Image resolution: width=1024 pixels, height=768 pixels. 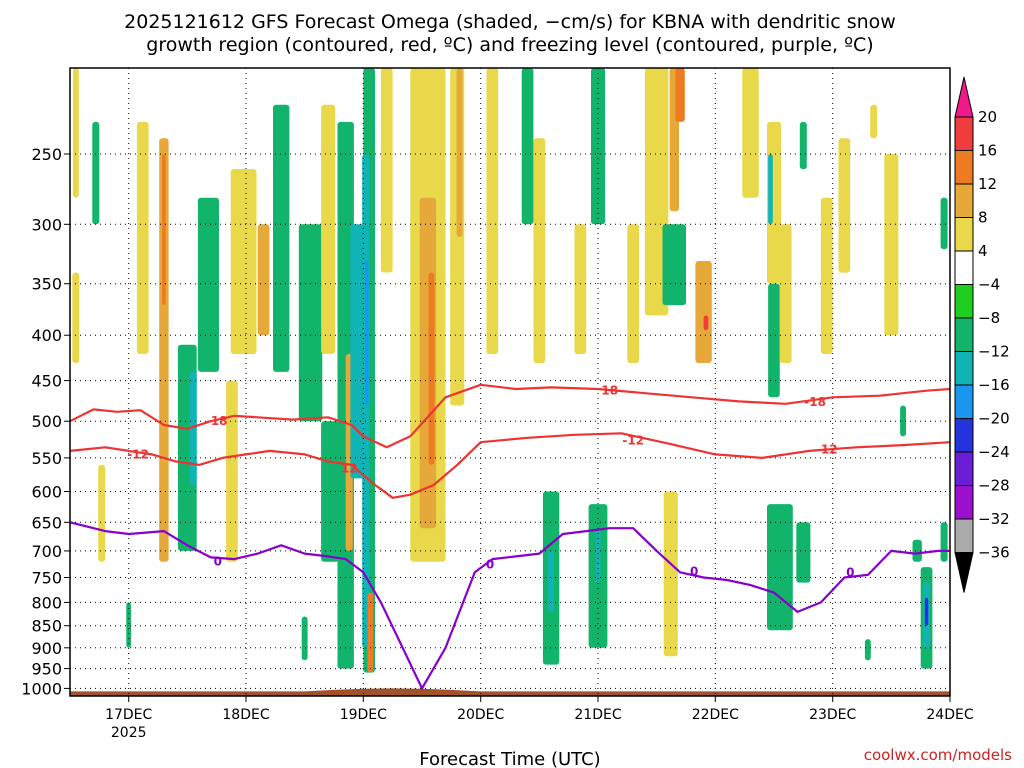 What do you see at coordinates (609, 391) in the screenshot?
I see `contour-label: 18` at bounding box center [609, 391].